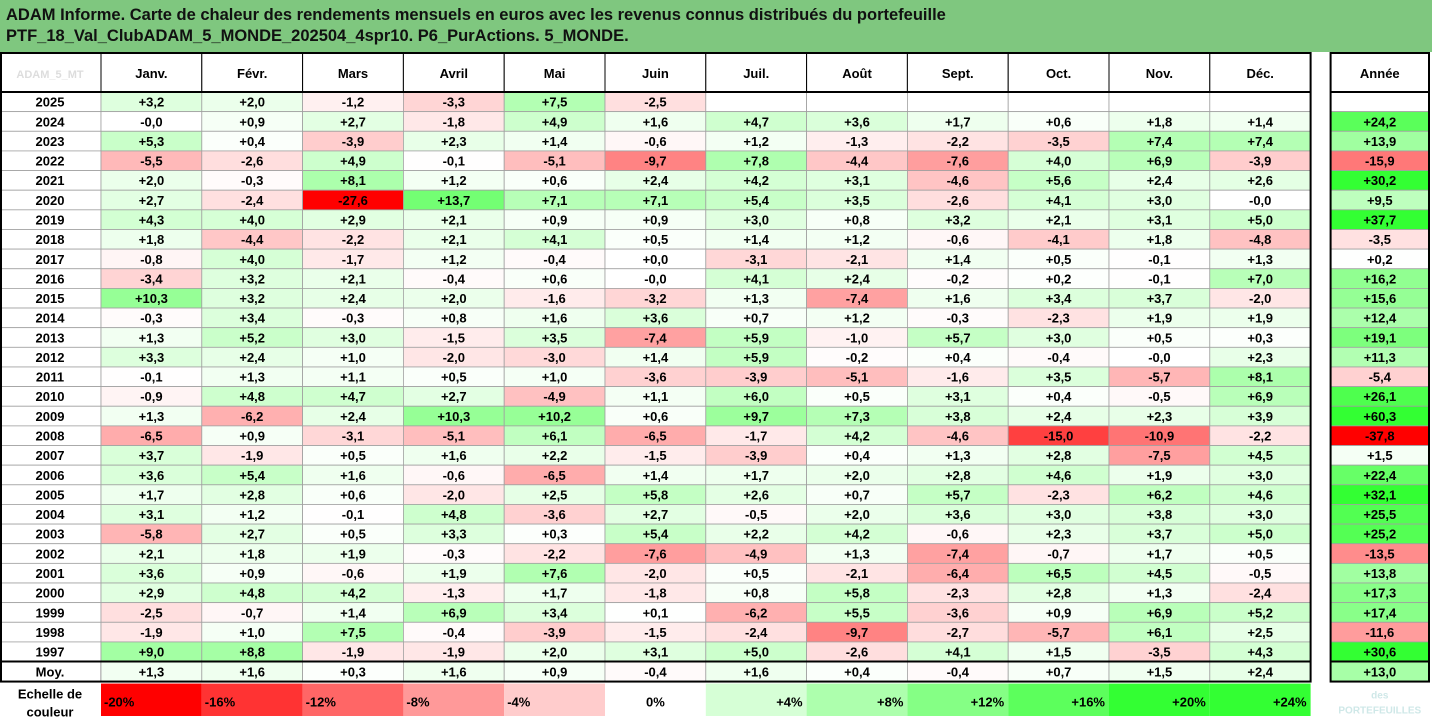 Image resolution: width=1432 pixels, height=718 pixels. What do you see at coordinates (50, 436) in the screenshot?
I see `row-year-label: 2008` at bounding box center [50, 436].